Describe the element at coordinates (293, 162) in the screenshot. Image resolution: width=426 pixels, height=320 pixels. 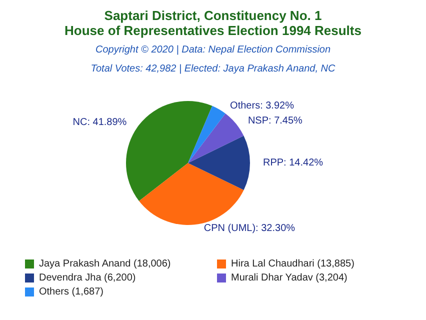
I see `data-label: RPP: 14.42%` at that location.